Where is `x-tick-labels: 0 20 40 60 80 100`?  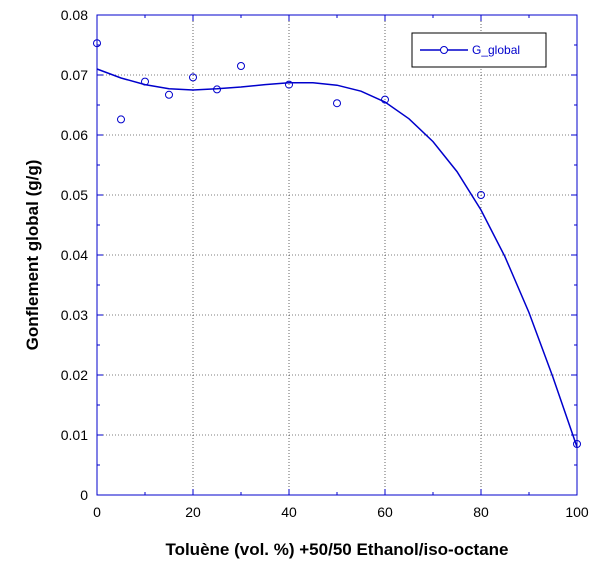
x-tick-labels: 0 20 40 60 80 100 is located at coordinates (341, 512).